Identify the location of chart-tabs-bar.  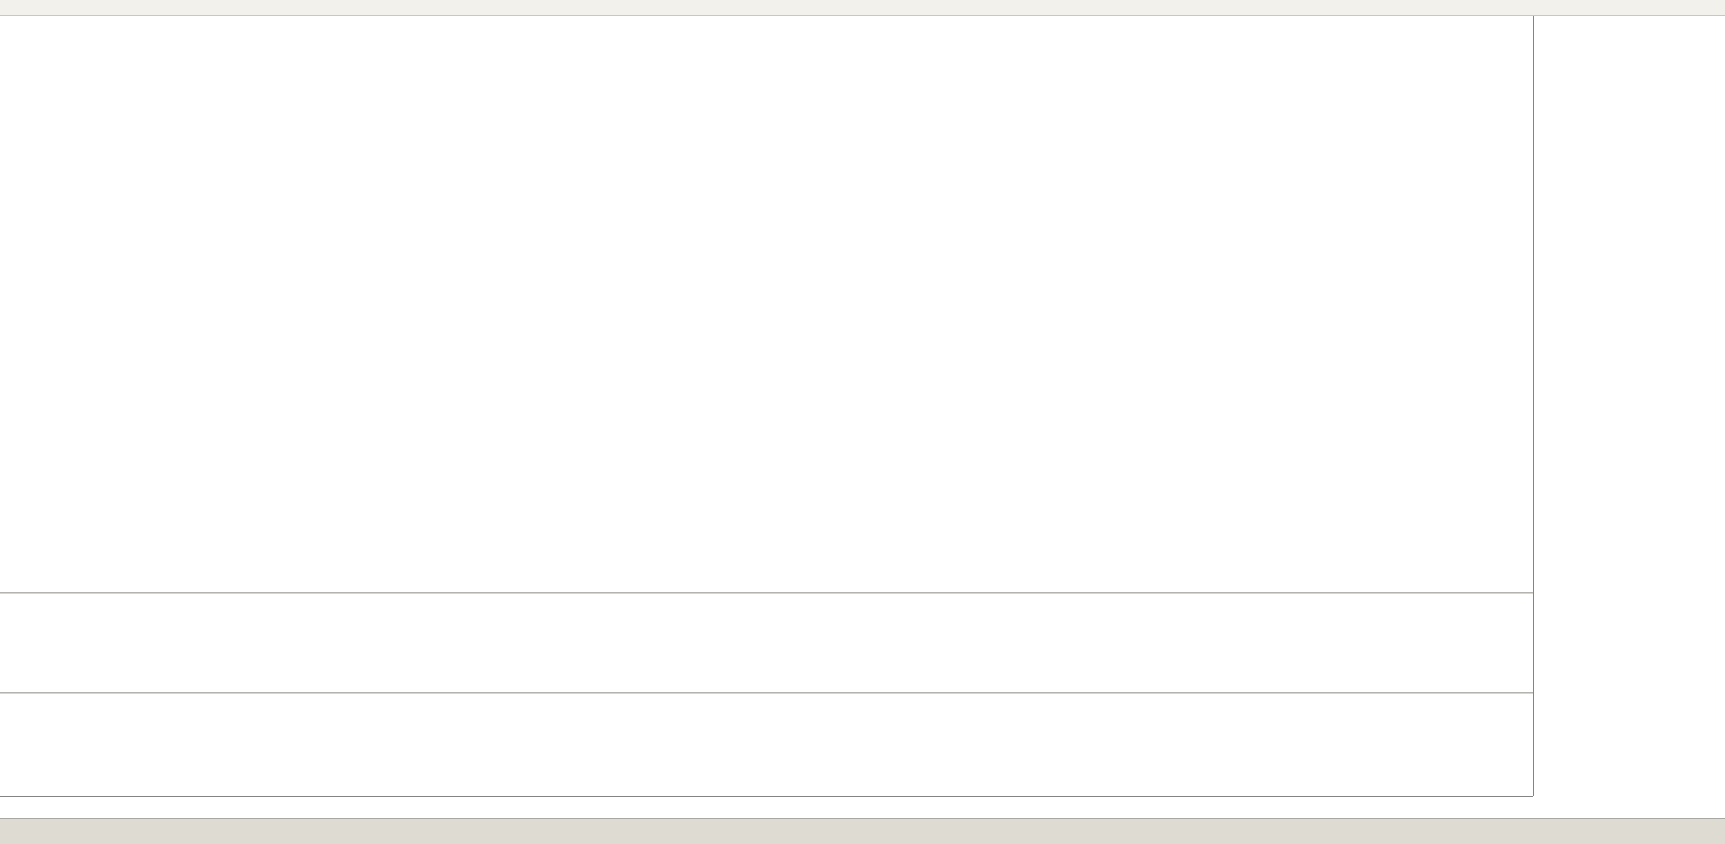
(862, 831).